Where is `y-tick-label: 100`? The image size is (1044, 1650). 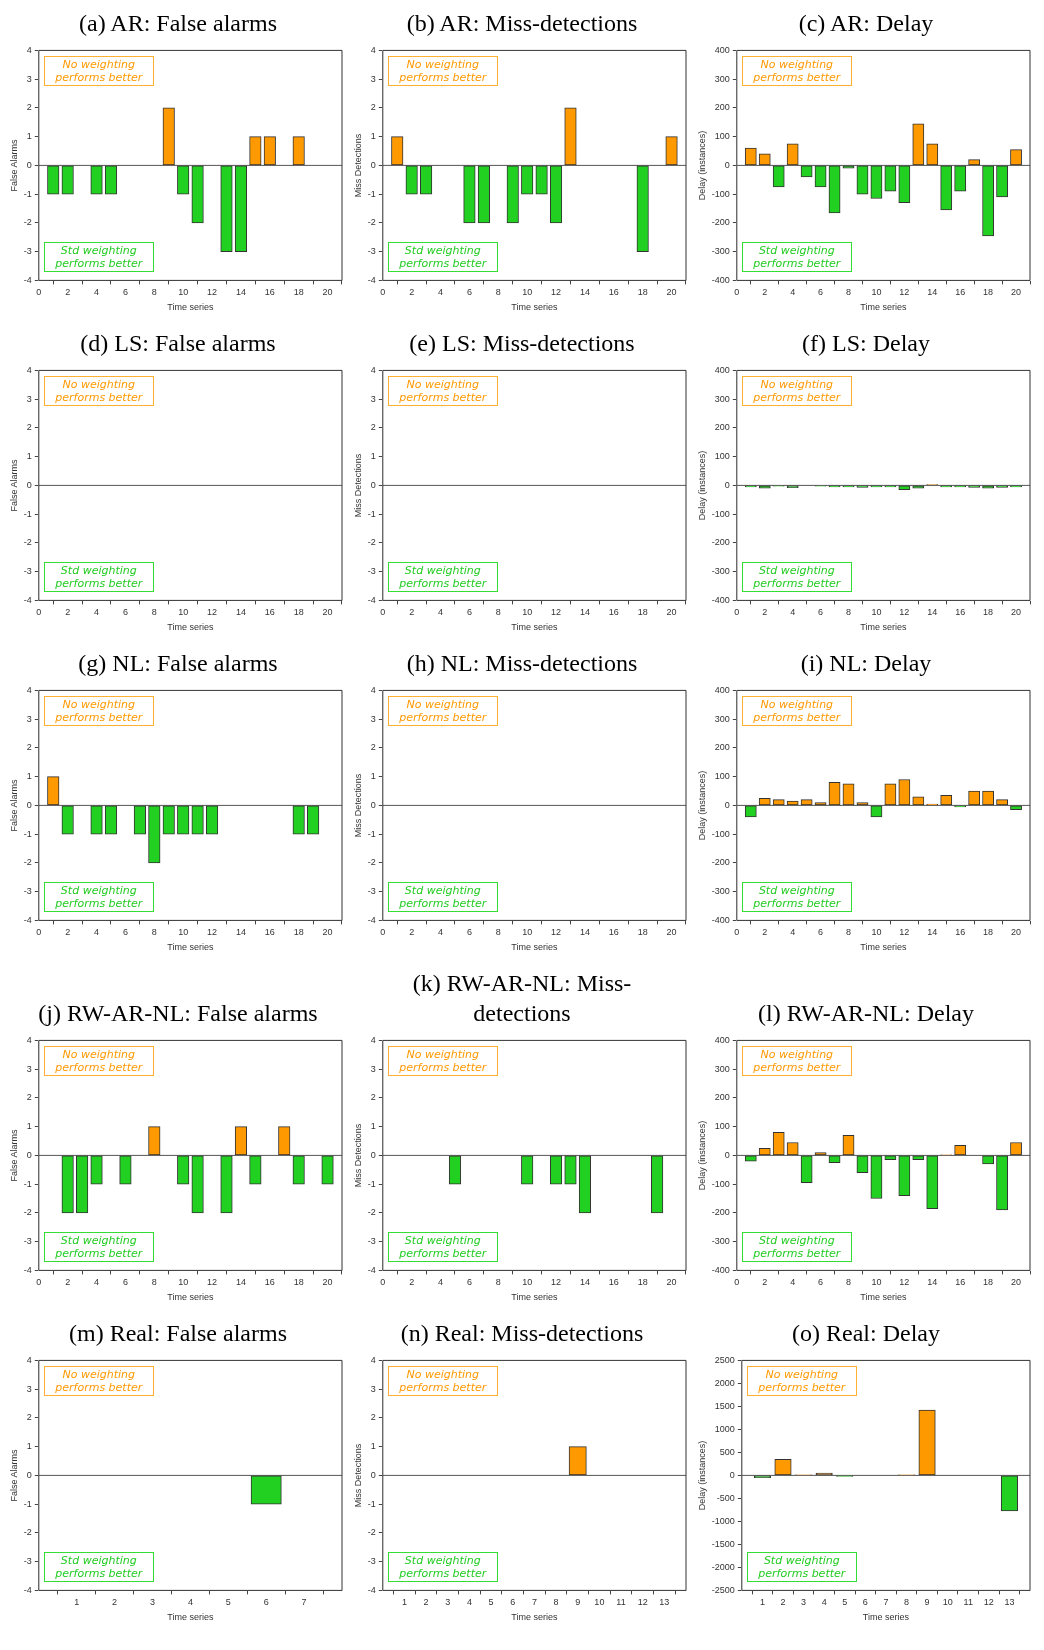 y-tick-label: 100 is located at coordinates (722, 456).